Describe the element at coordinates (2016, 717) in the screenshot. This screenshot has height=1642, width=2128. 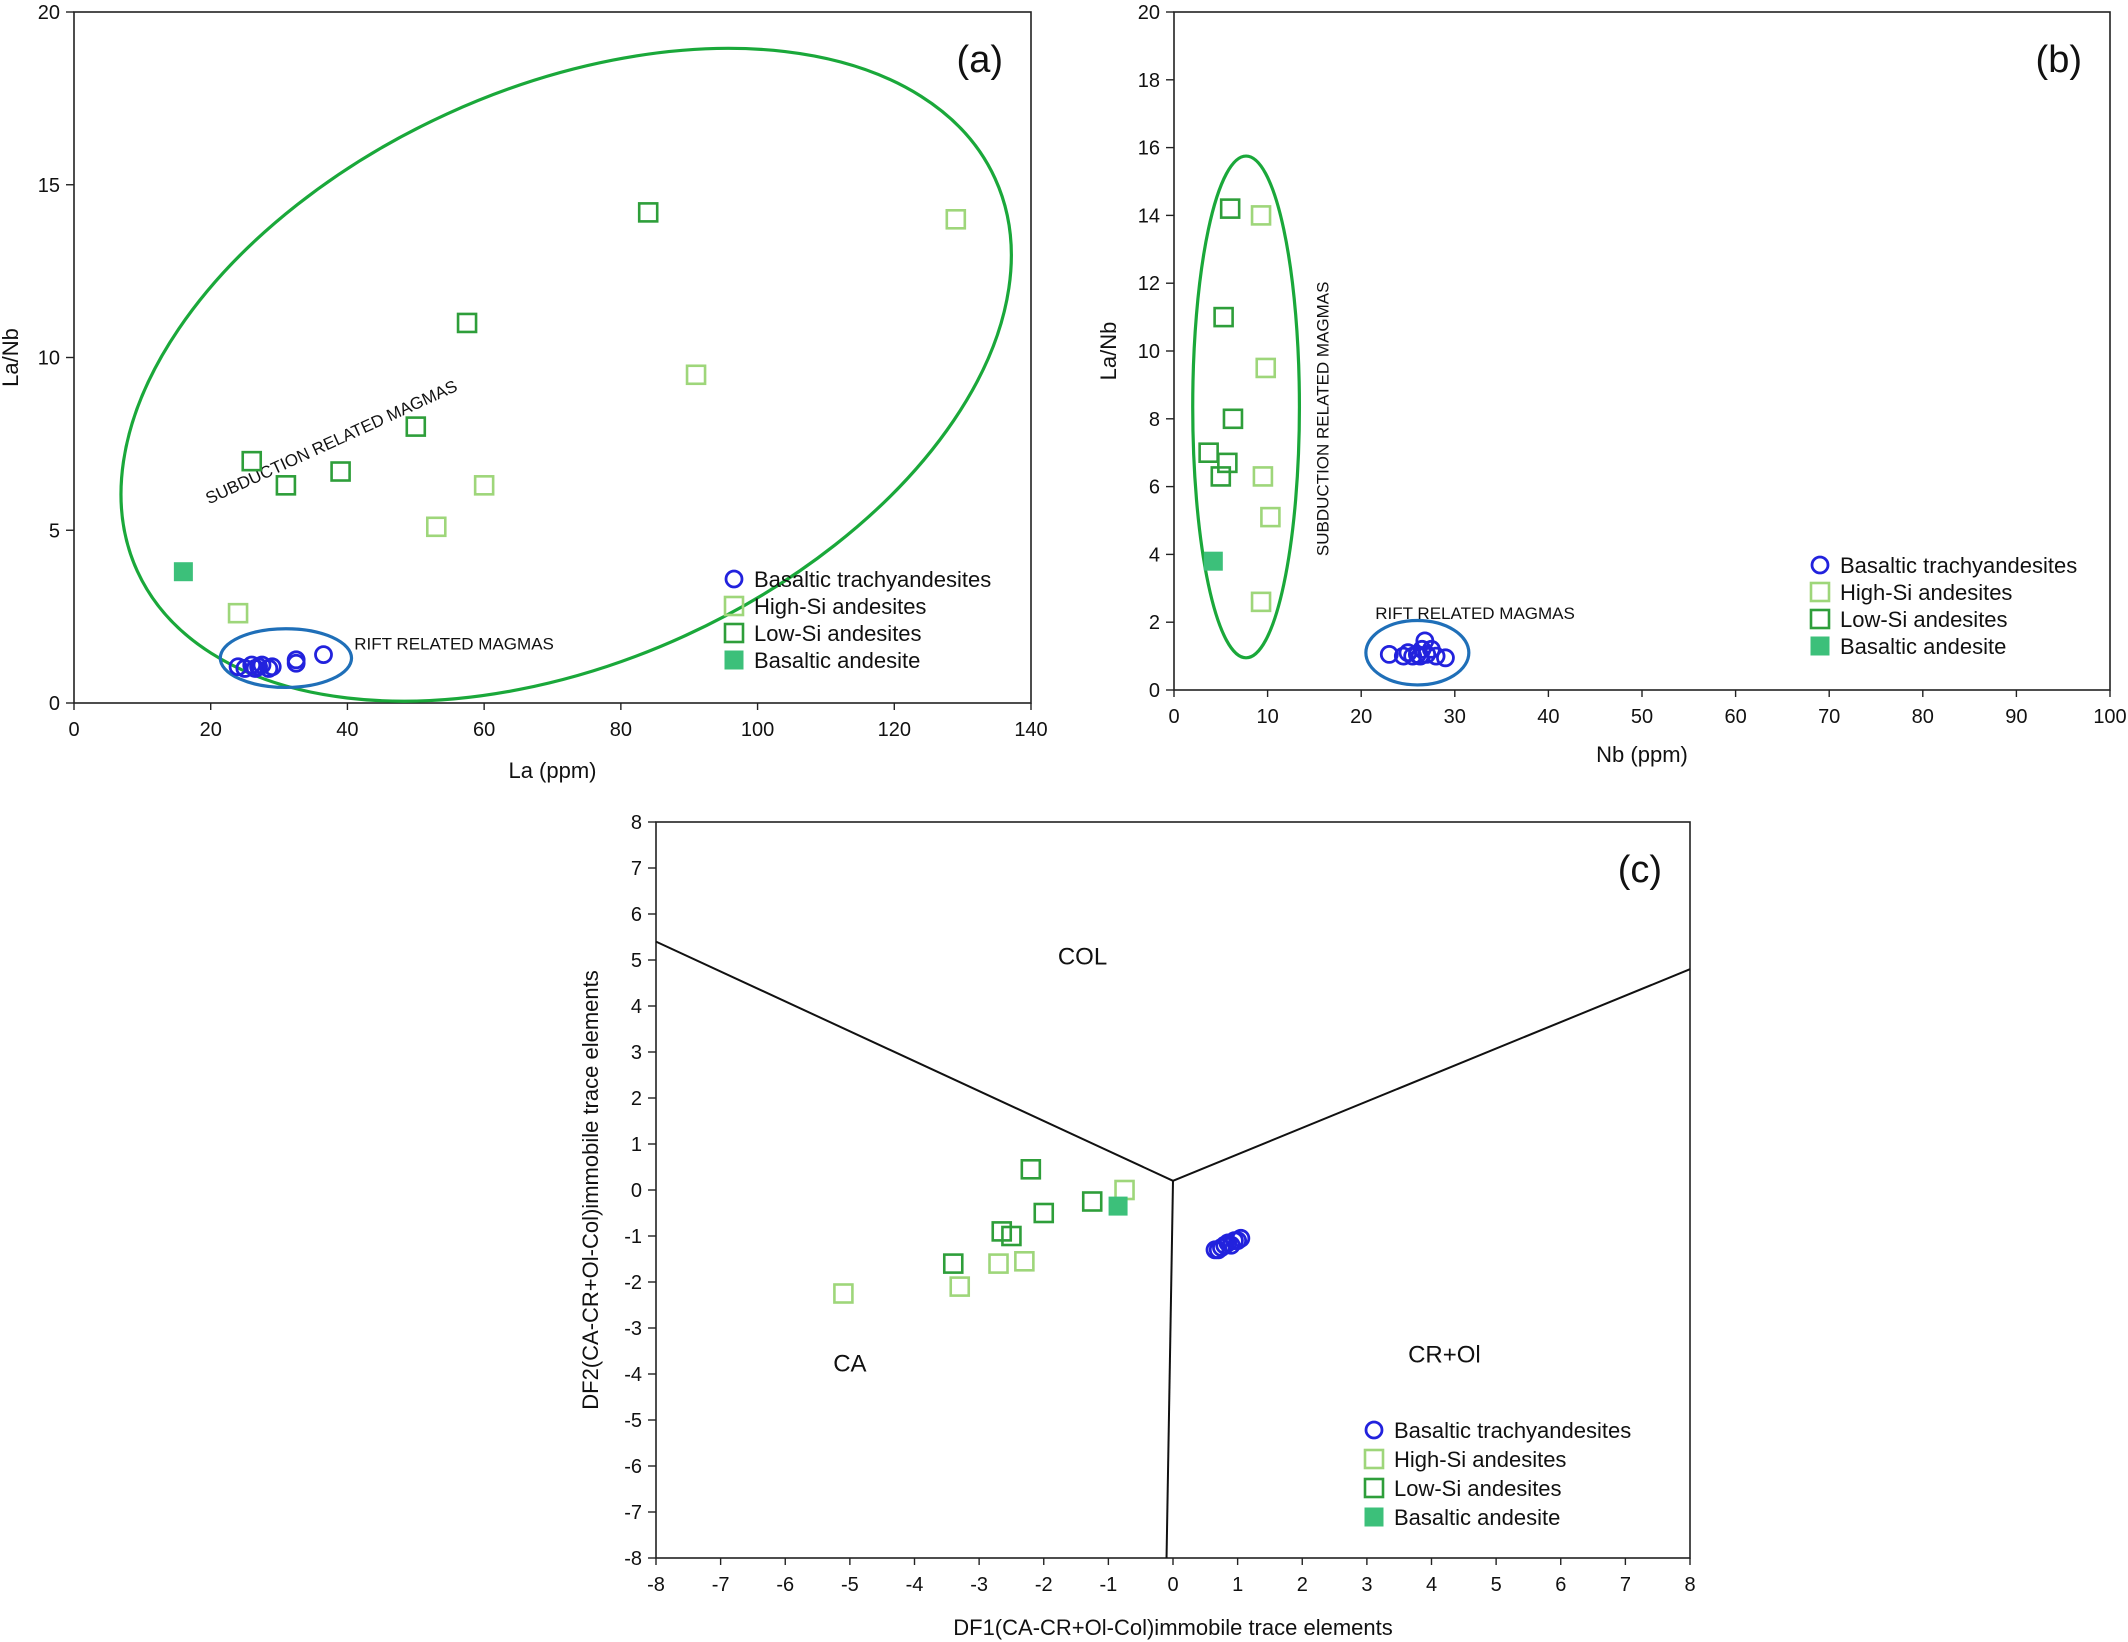
I see `x-tick-label: 90` at that location.